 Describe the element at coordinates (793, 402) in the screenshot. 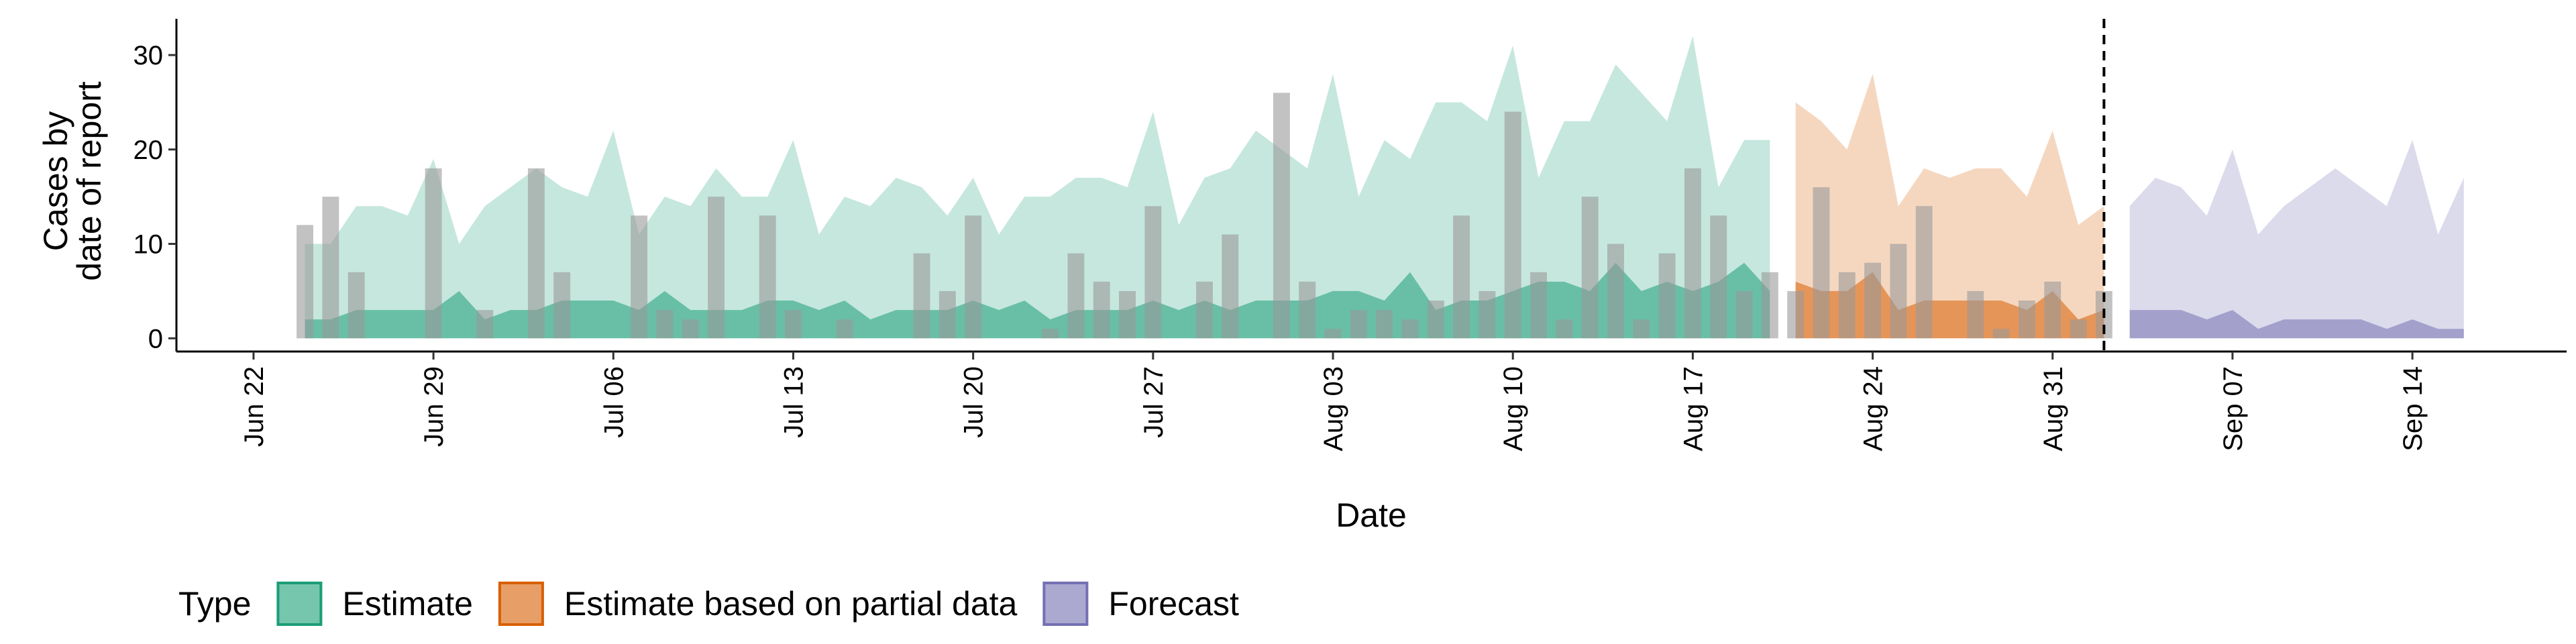

I see `x-tick-label: Jul 13` at that location.